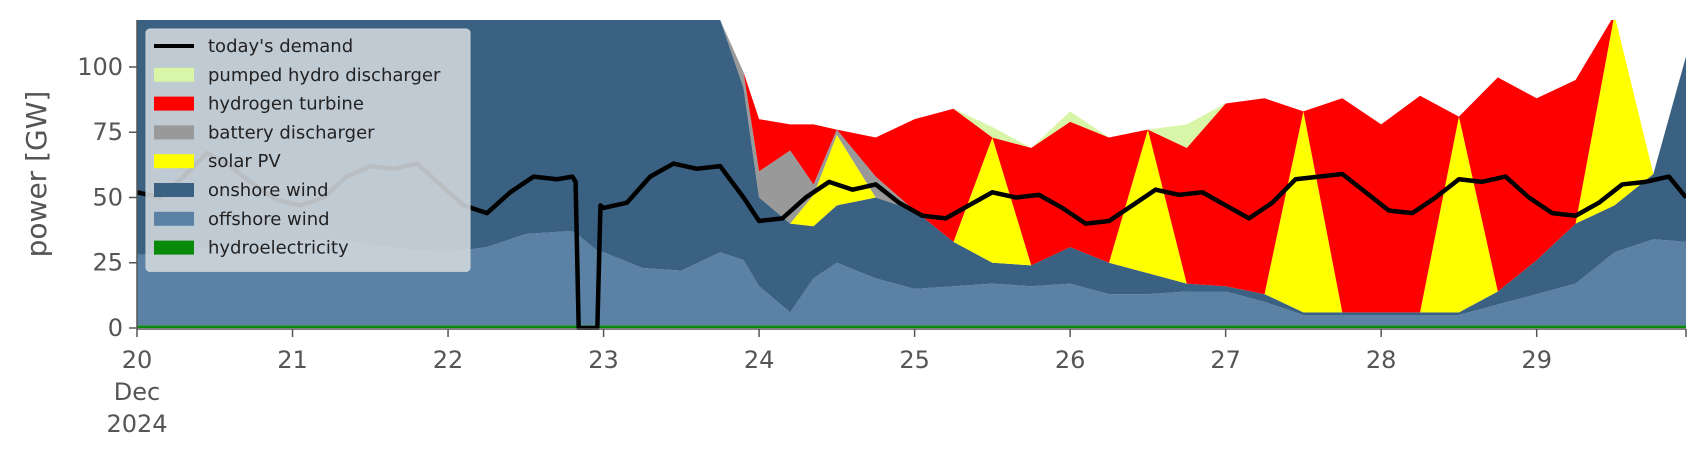 The width and height of the screenshot is (1706, 460). What do you see at coordinates (244, 161) in the screenshot?
I see `legend-label-solar-pv: solar PV` at bounding box center [244, 161].